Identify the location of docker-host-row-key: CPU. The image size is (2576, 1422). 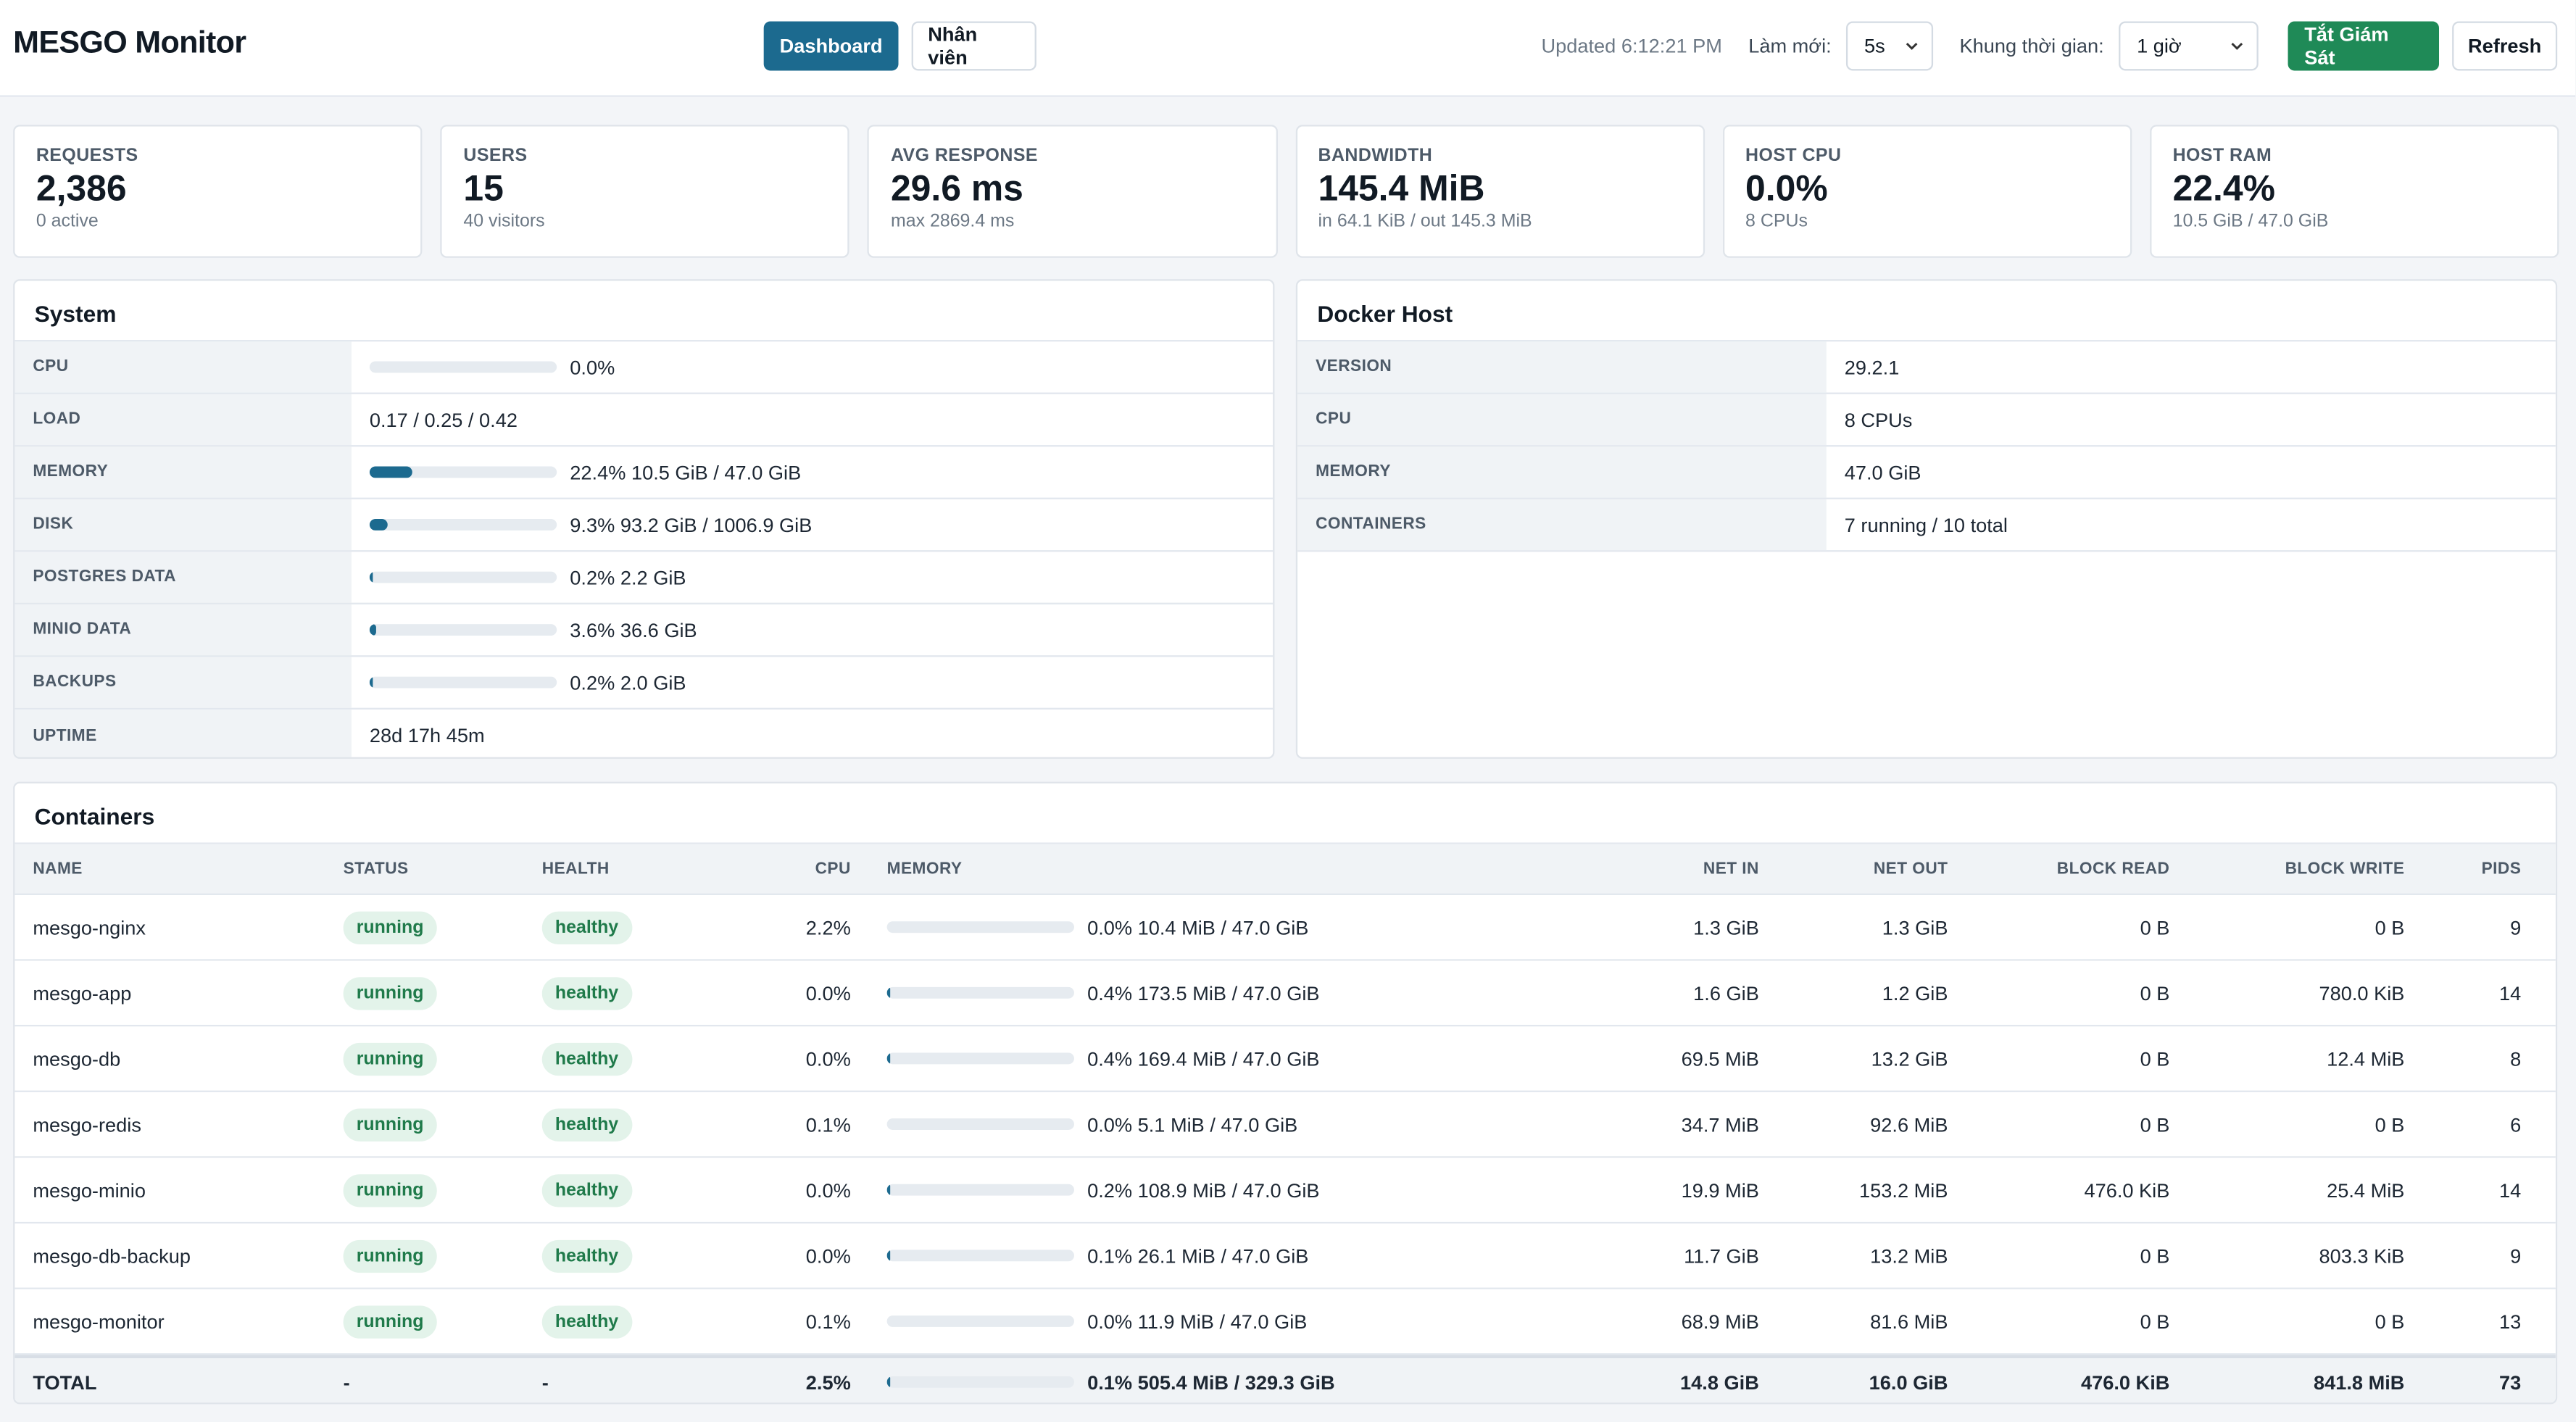
(1562, 420).